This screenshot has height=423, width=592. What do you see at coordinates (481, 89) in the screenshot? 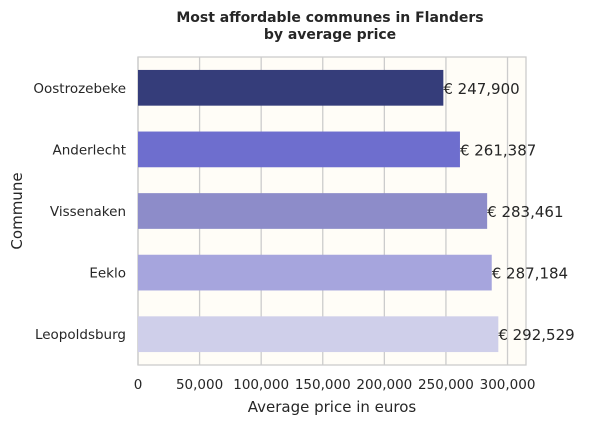
I see `data-label: € 247,900` at bounding box center [481, 89].